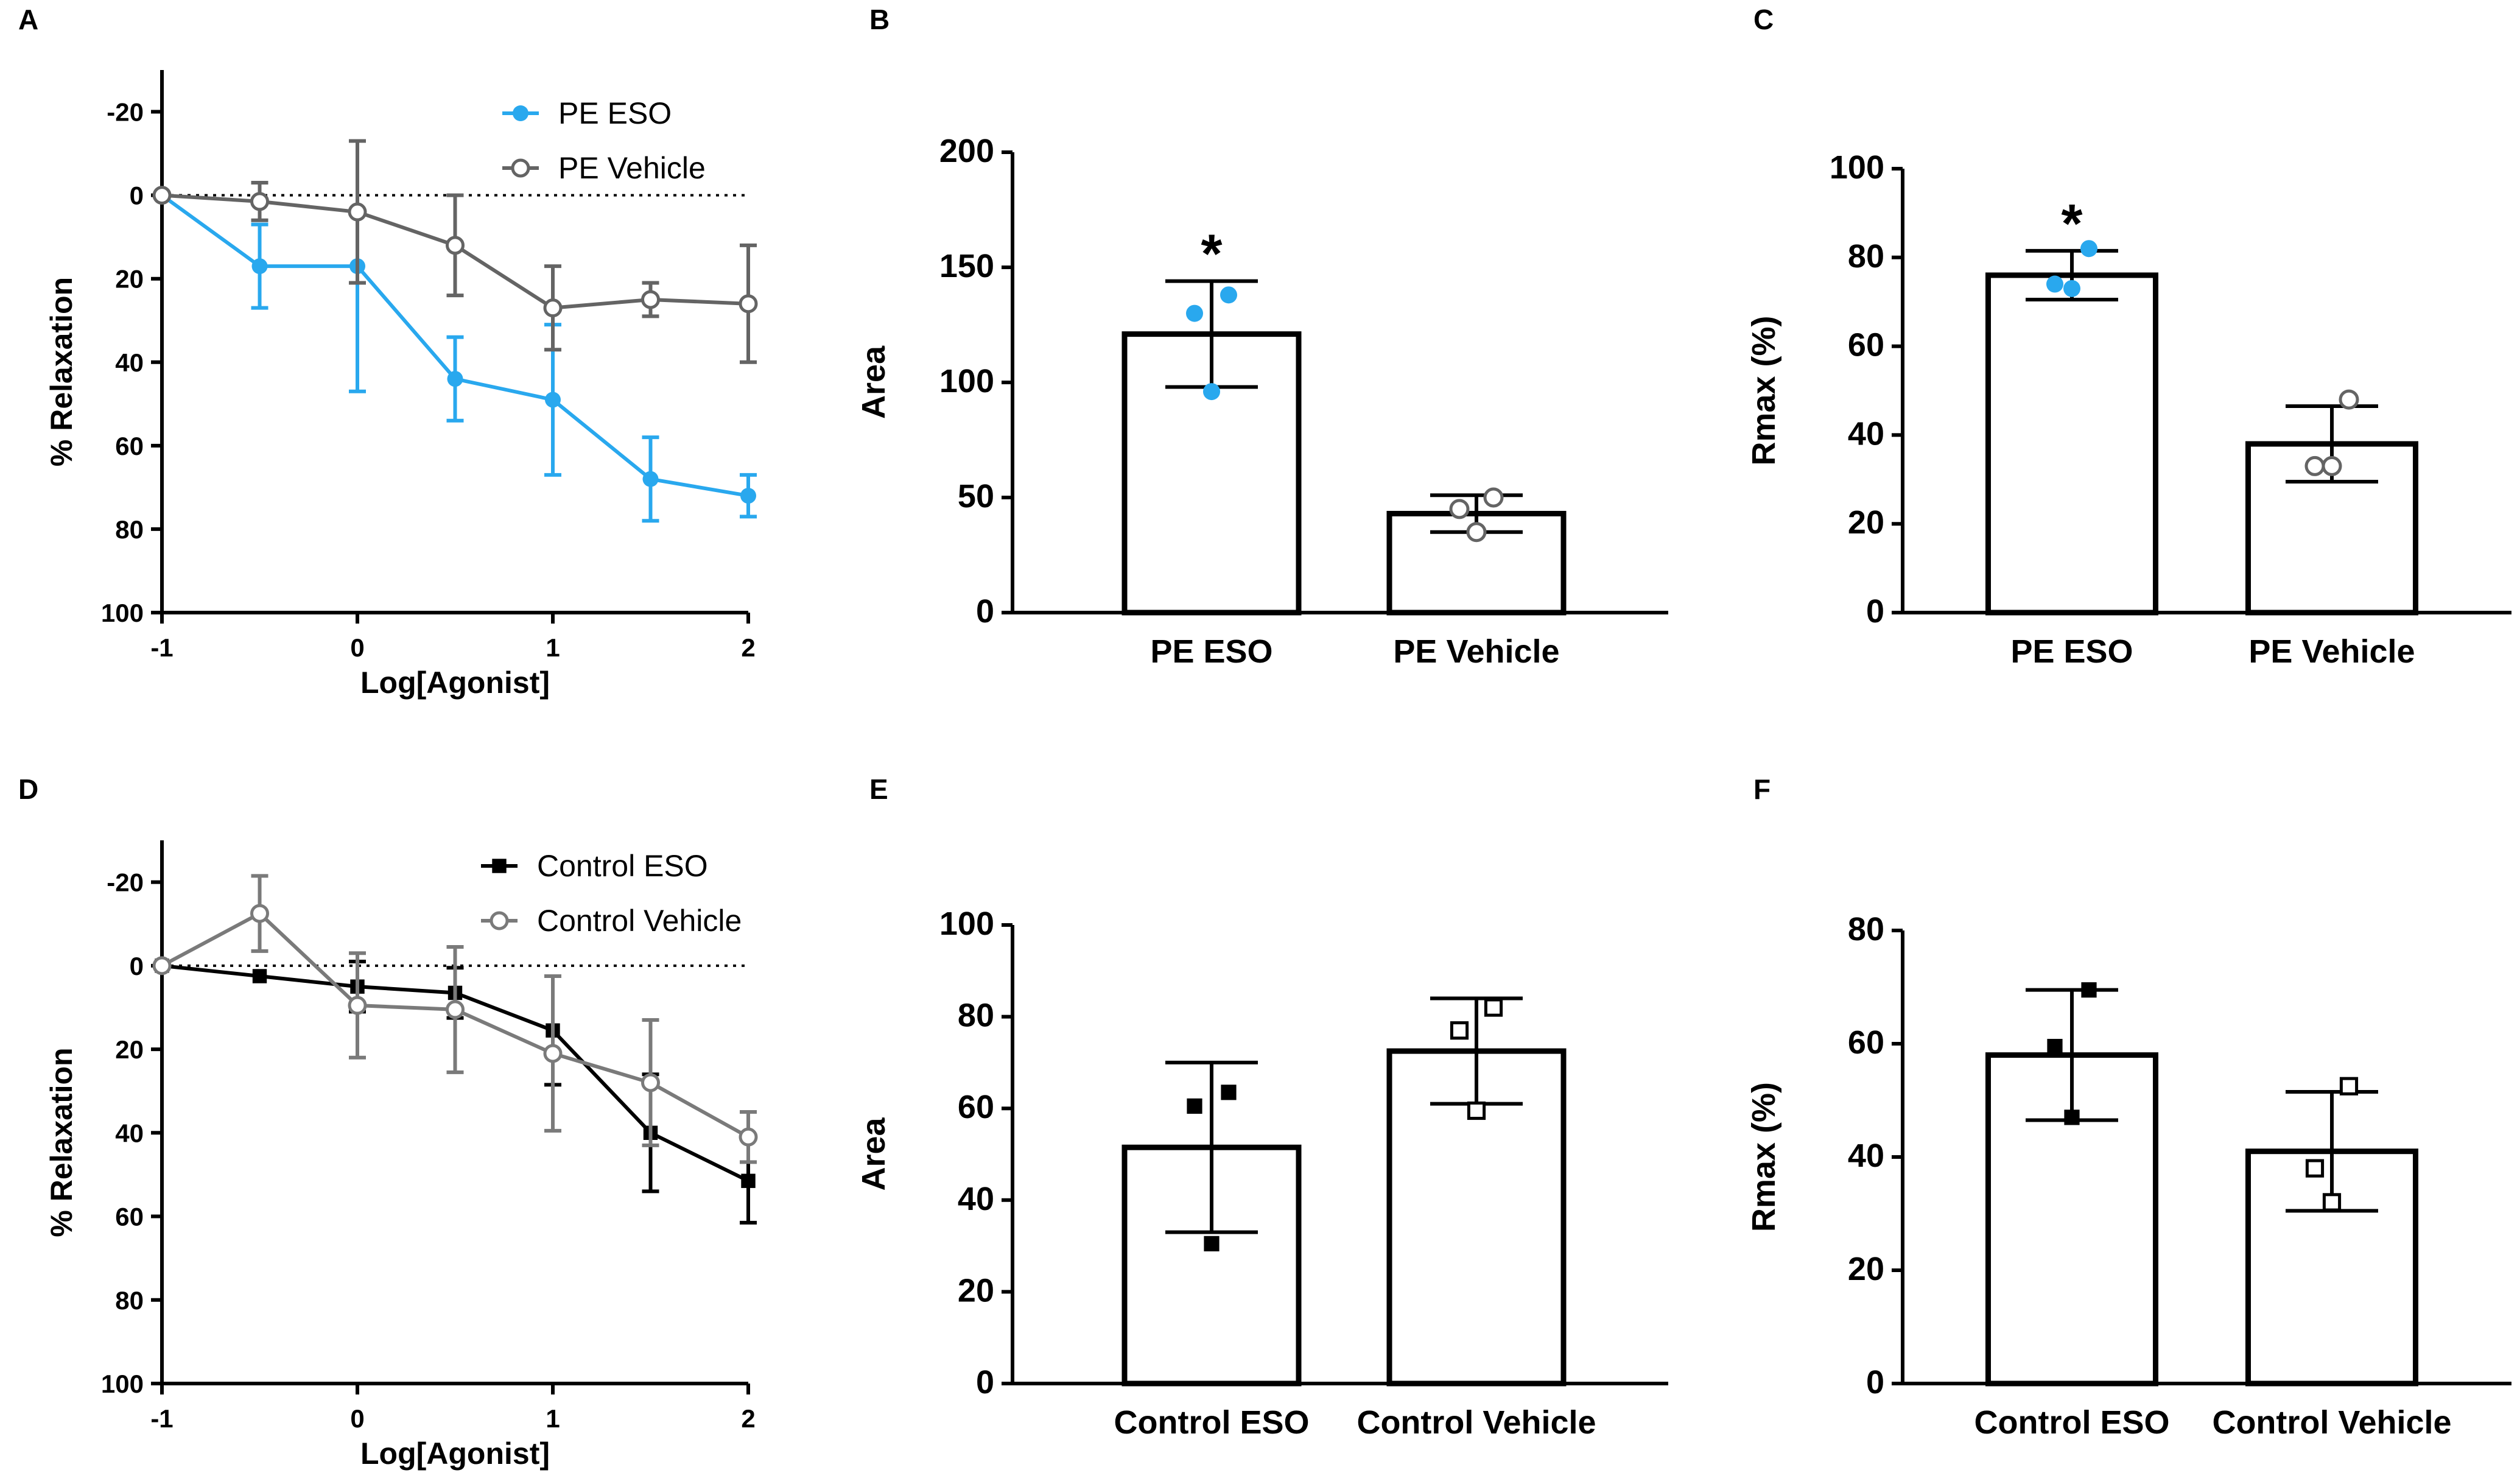 The width and height of the screenshot is (2520, 1484). What do you see at coordinates (455, 1454) in the screenshot?
I see `x-axis-title: Log[Agonist]` at bounding box center [455, 1454].